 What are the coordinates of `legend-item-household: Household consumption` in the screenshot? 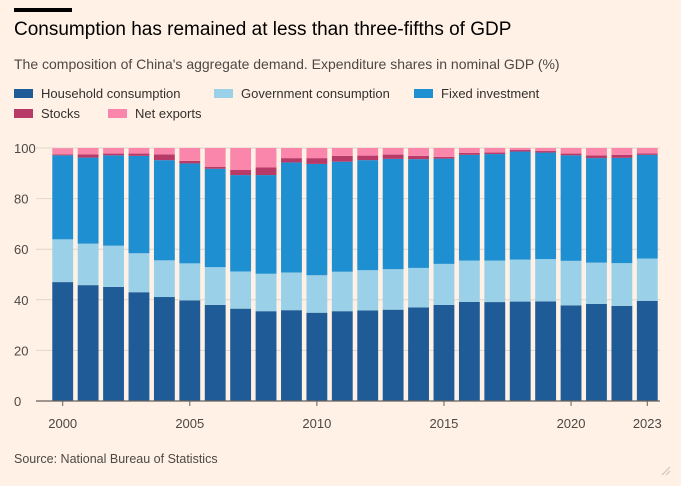 It's located at (97, 93).